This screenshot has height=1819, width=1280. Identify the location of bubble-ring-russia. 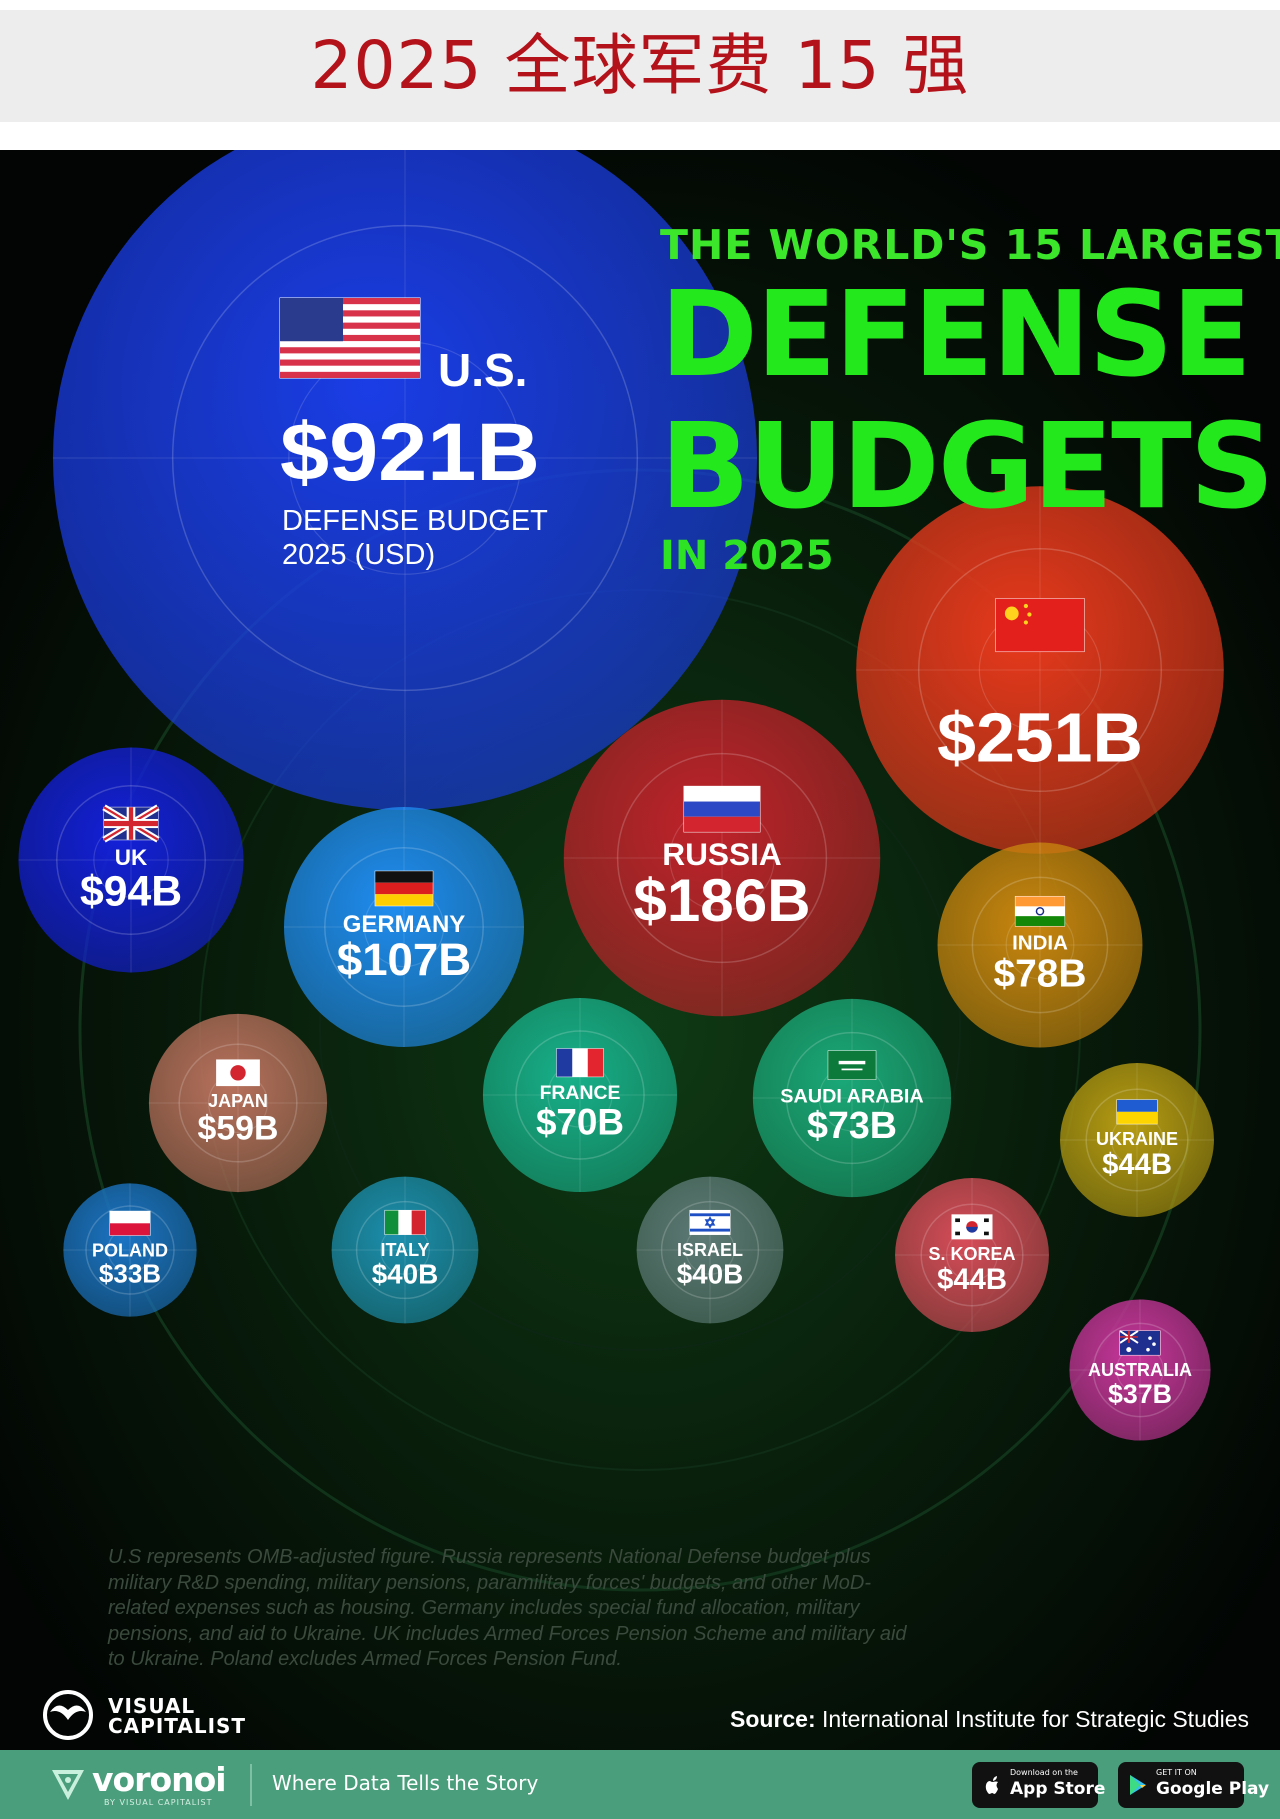
(722, 858).